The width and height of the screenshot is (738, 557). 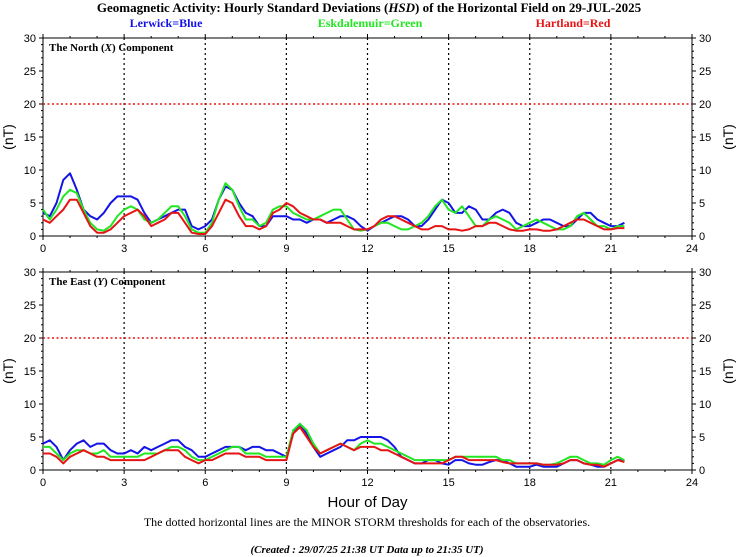 What do you see at coordinates (167, 23) in the screenshot?
I see `legend-lerwick: Lerwick=Blue` at bounding box center [167, 23].